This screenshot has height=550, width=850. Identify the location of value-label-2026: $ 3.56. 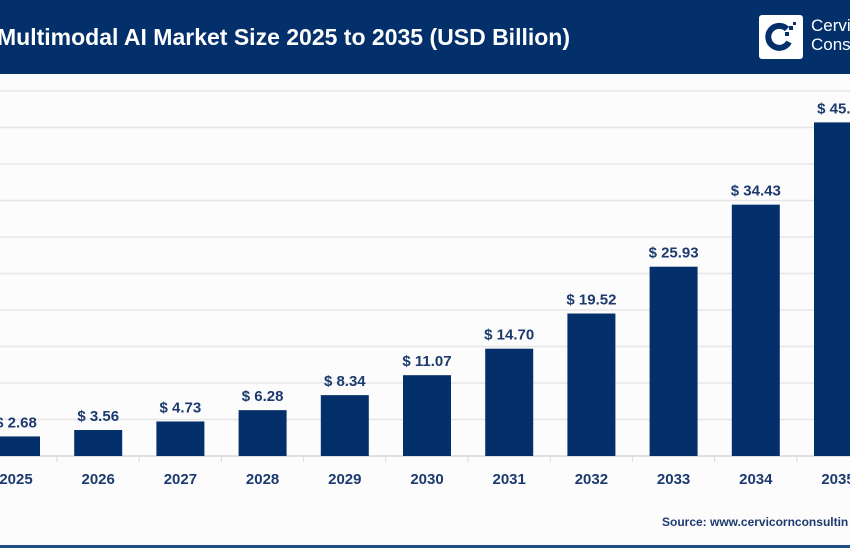
(98, 416).